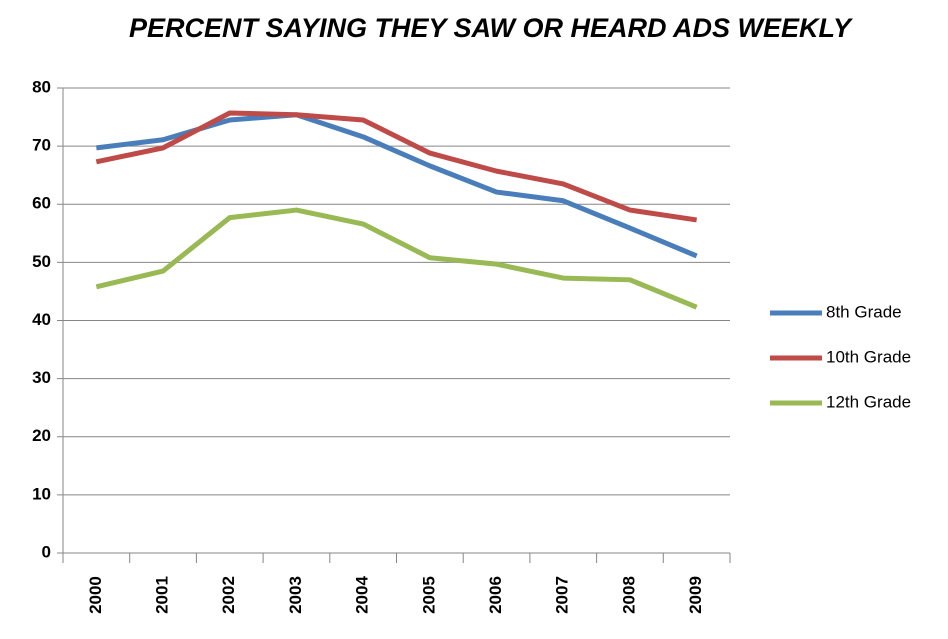 The width and height of the screenshot is (948, 639). I want to click on legend-label: 8th Grade, so click(864, 311).